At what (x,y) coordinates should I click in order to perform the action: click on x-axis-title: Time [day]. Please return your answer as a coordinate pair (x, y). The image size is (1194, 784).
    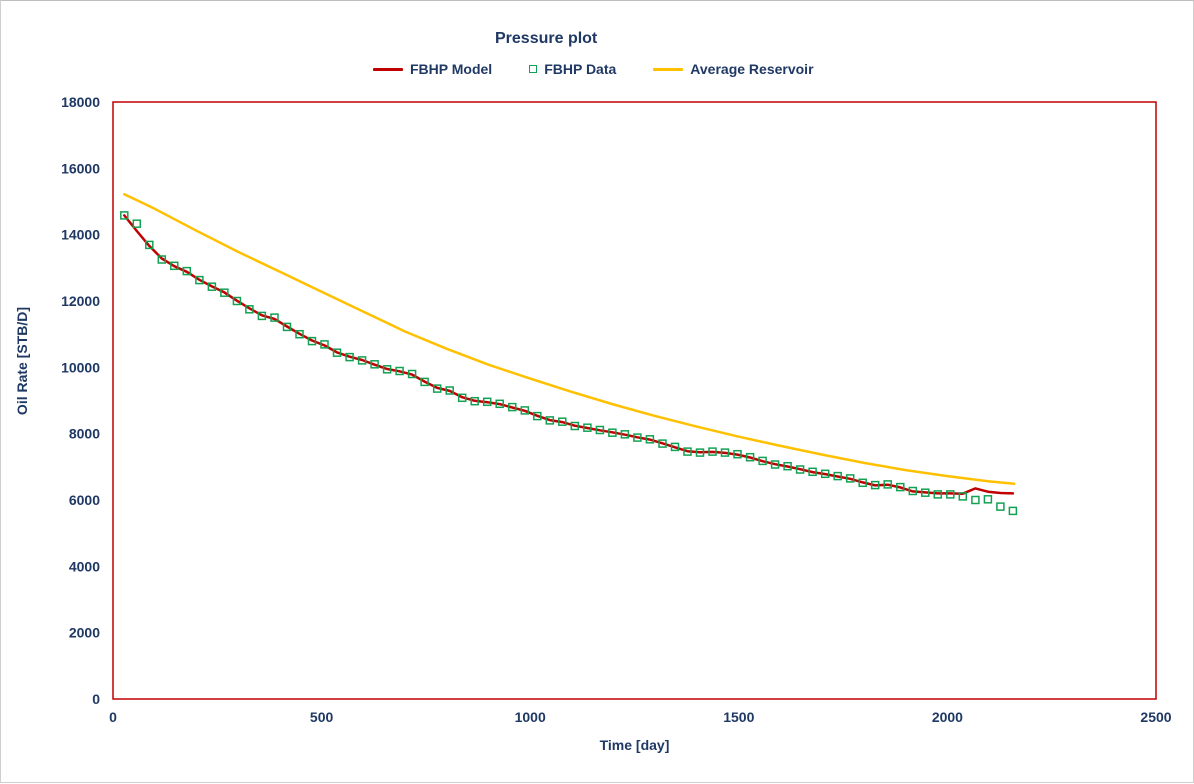
    Looking at the image, I should click on (634, 745).